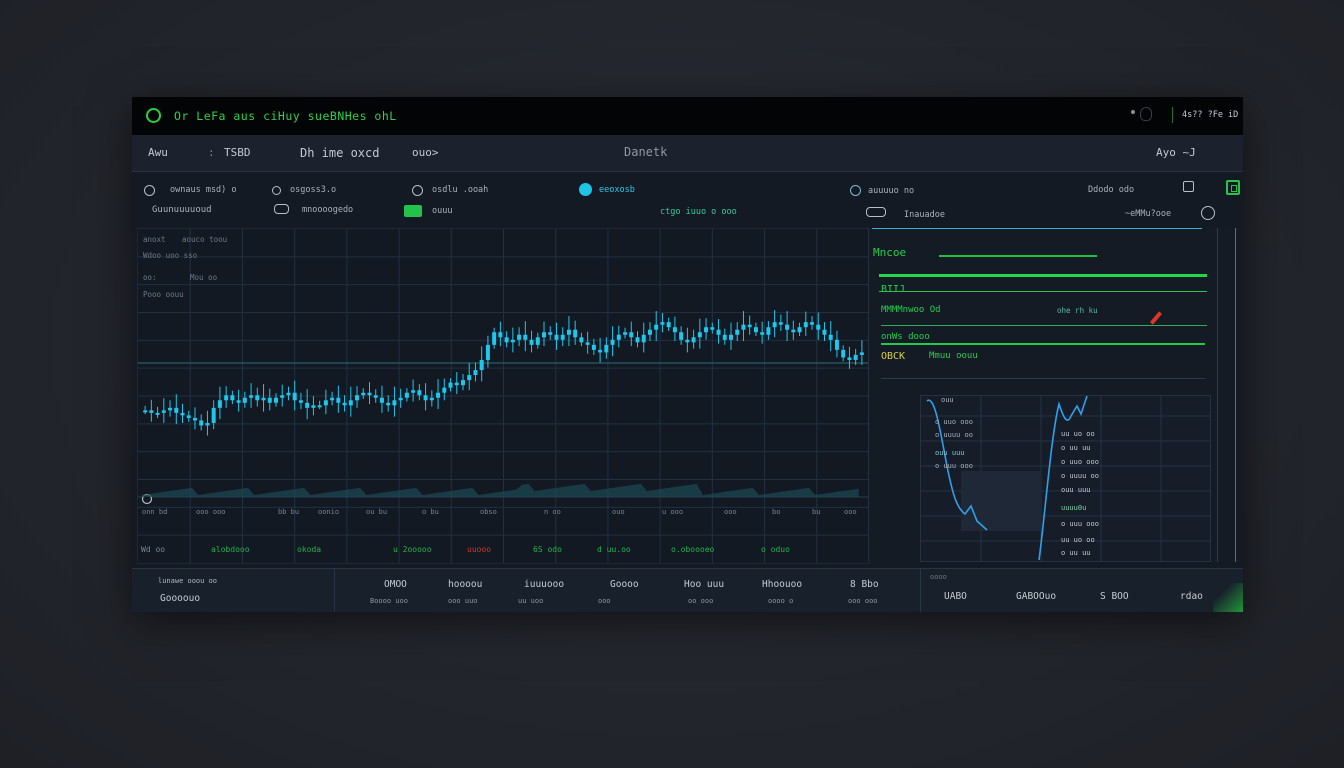 The height and width of the screenshot is (768, 1344). I want to click on toolbar-item-3: Dh ime oxcd, so click(340, 153).